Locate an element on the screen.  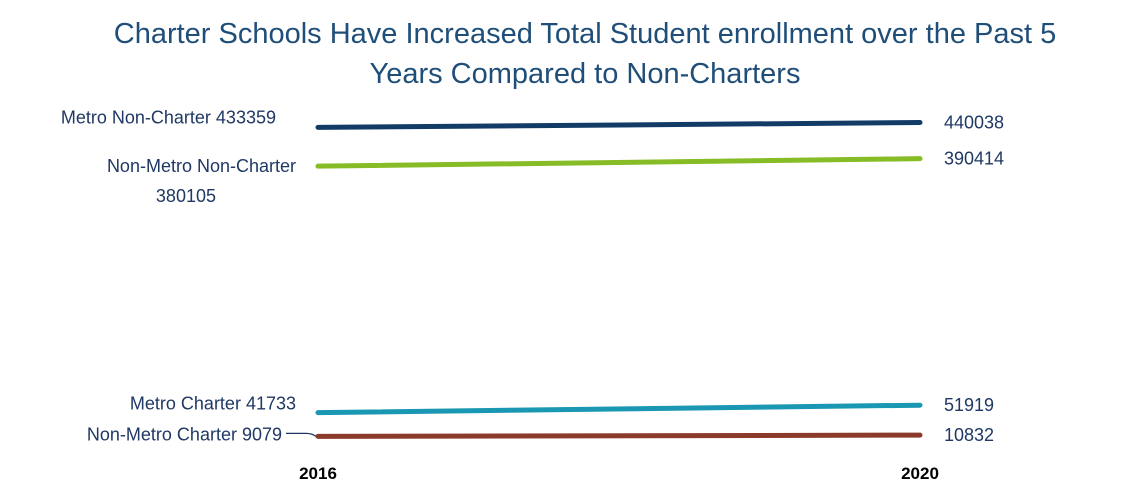
series-line-non-metro-charter is located at coordinates (619, 435).